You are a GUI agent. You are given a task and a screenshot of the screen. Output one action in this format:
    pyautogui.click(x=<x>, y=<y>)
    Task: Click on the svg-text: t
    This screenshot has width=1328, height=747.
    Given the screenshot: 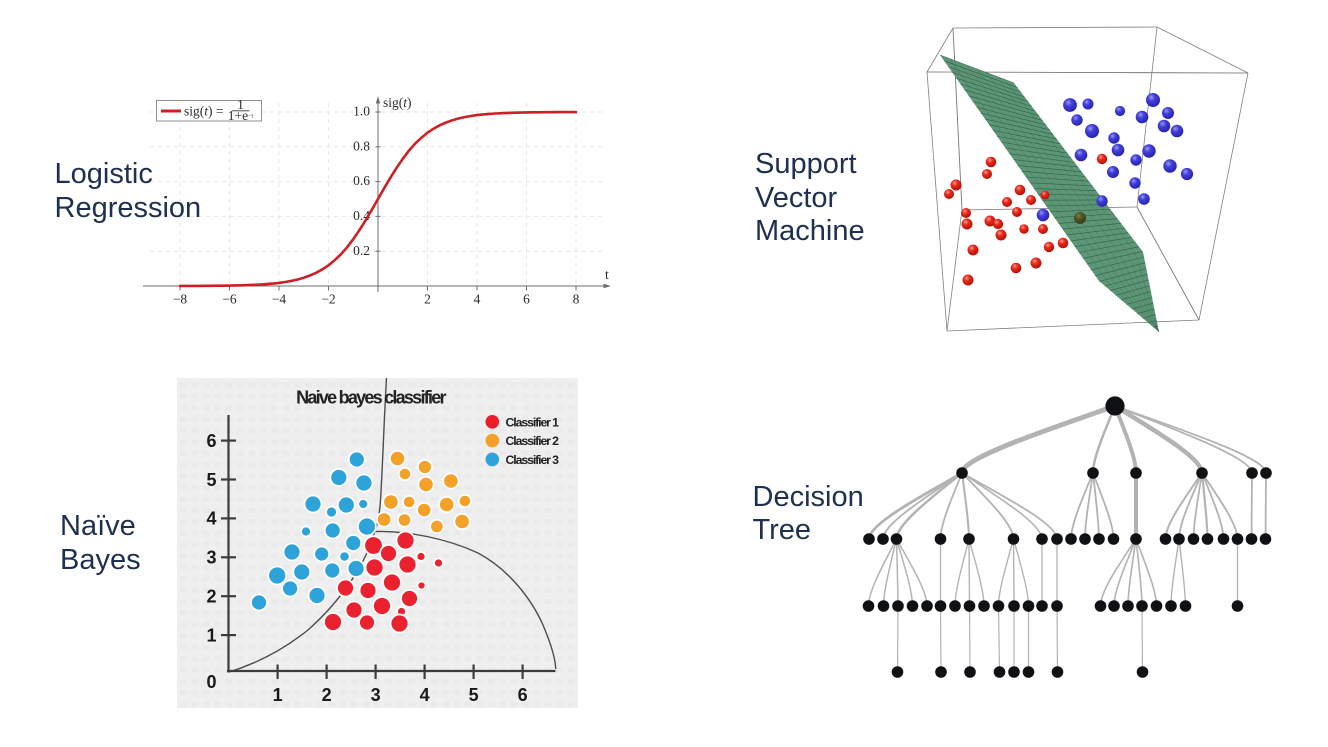 What is the action you would take?
    pyautogui.click(x=607, y=274)
    